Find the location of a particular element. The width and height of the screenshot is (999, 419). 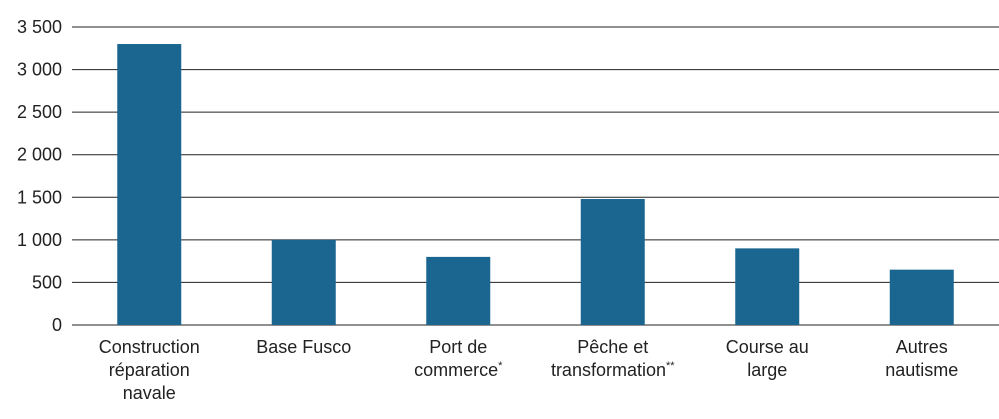

y-tick-label: 1 000 is located at coordinates (39, 240).